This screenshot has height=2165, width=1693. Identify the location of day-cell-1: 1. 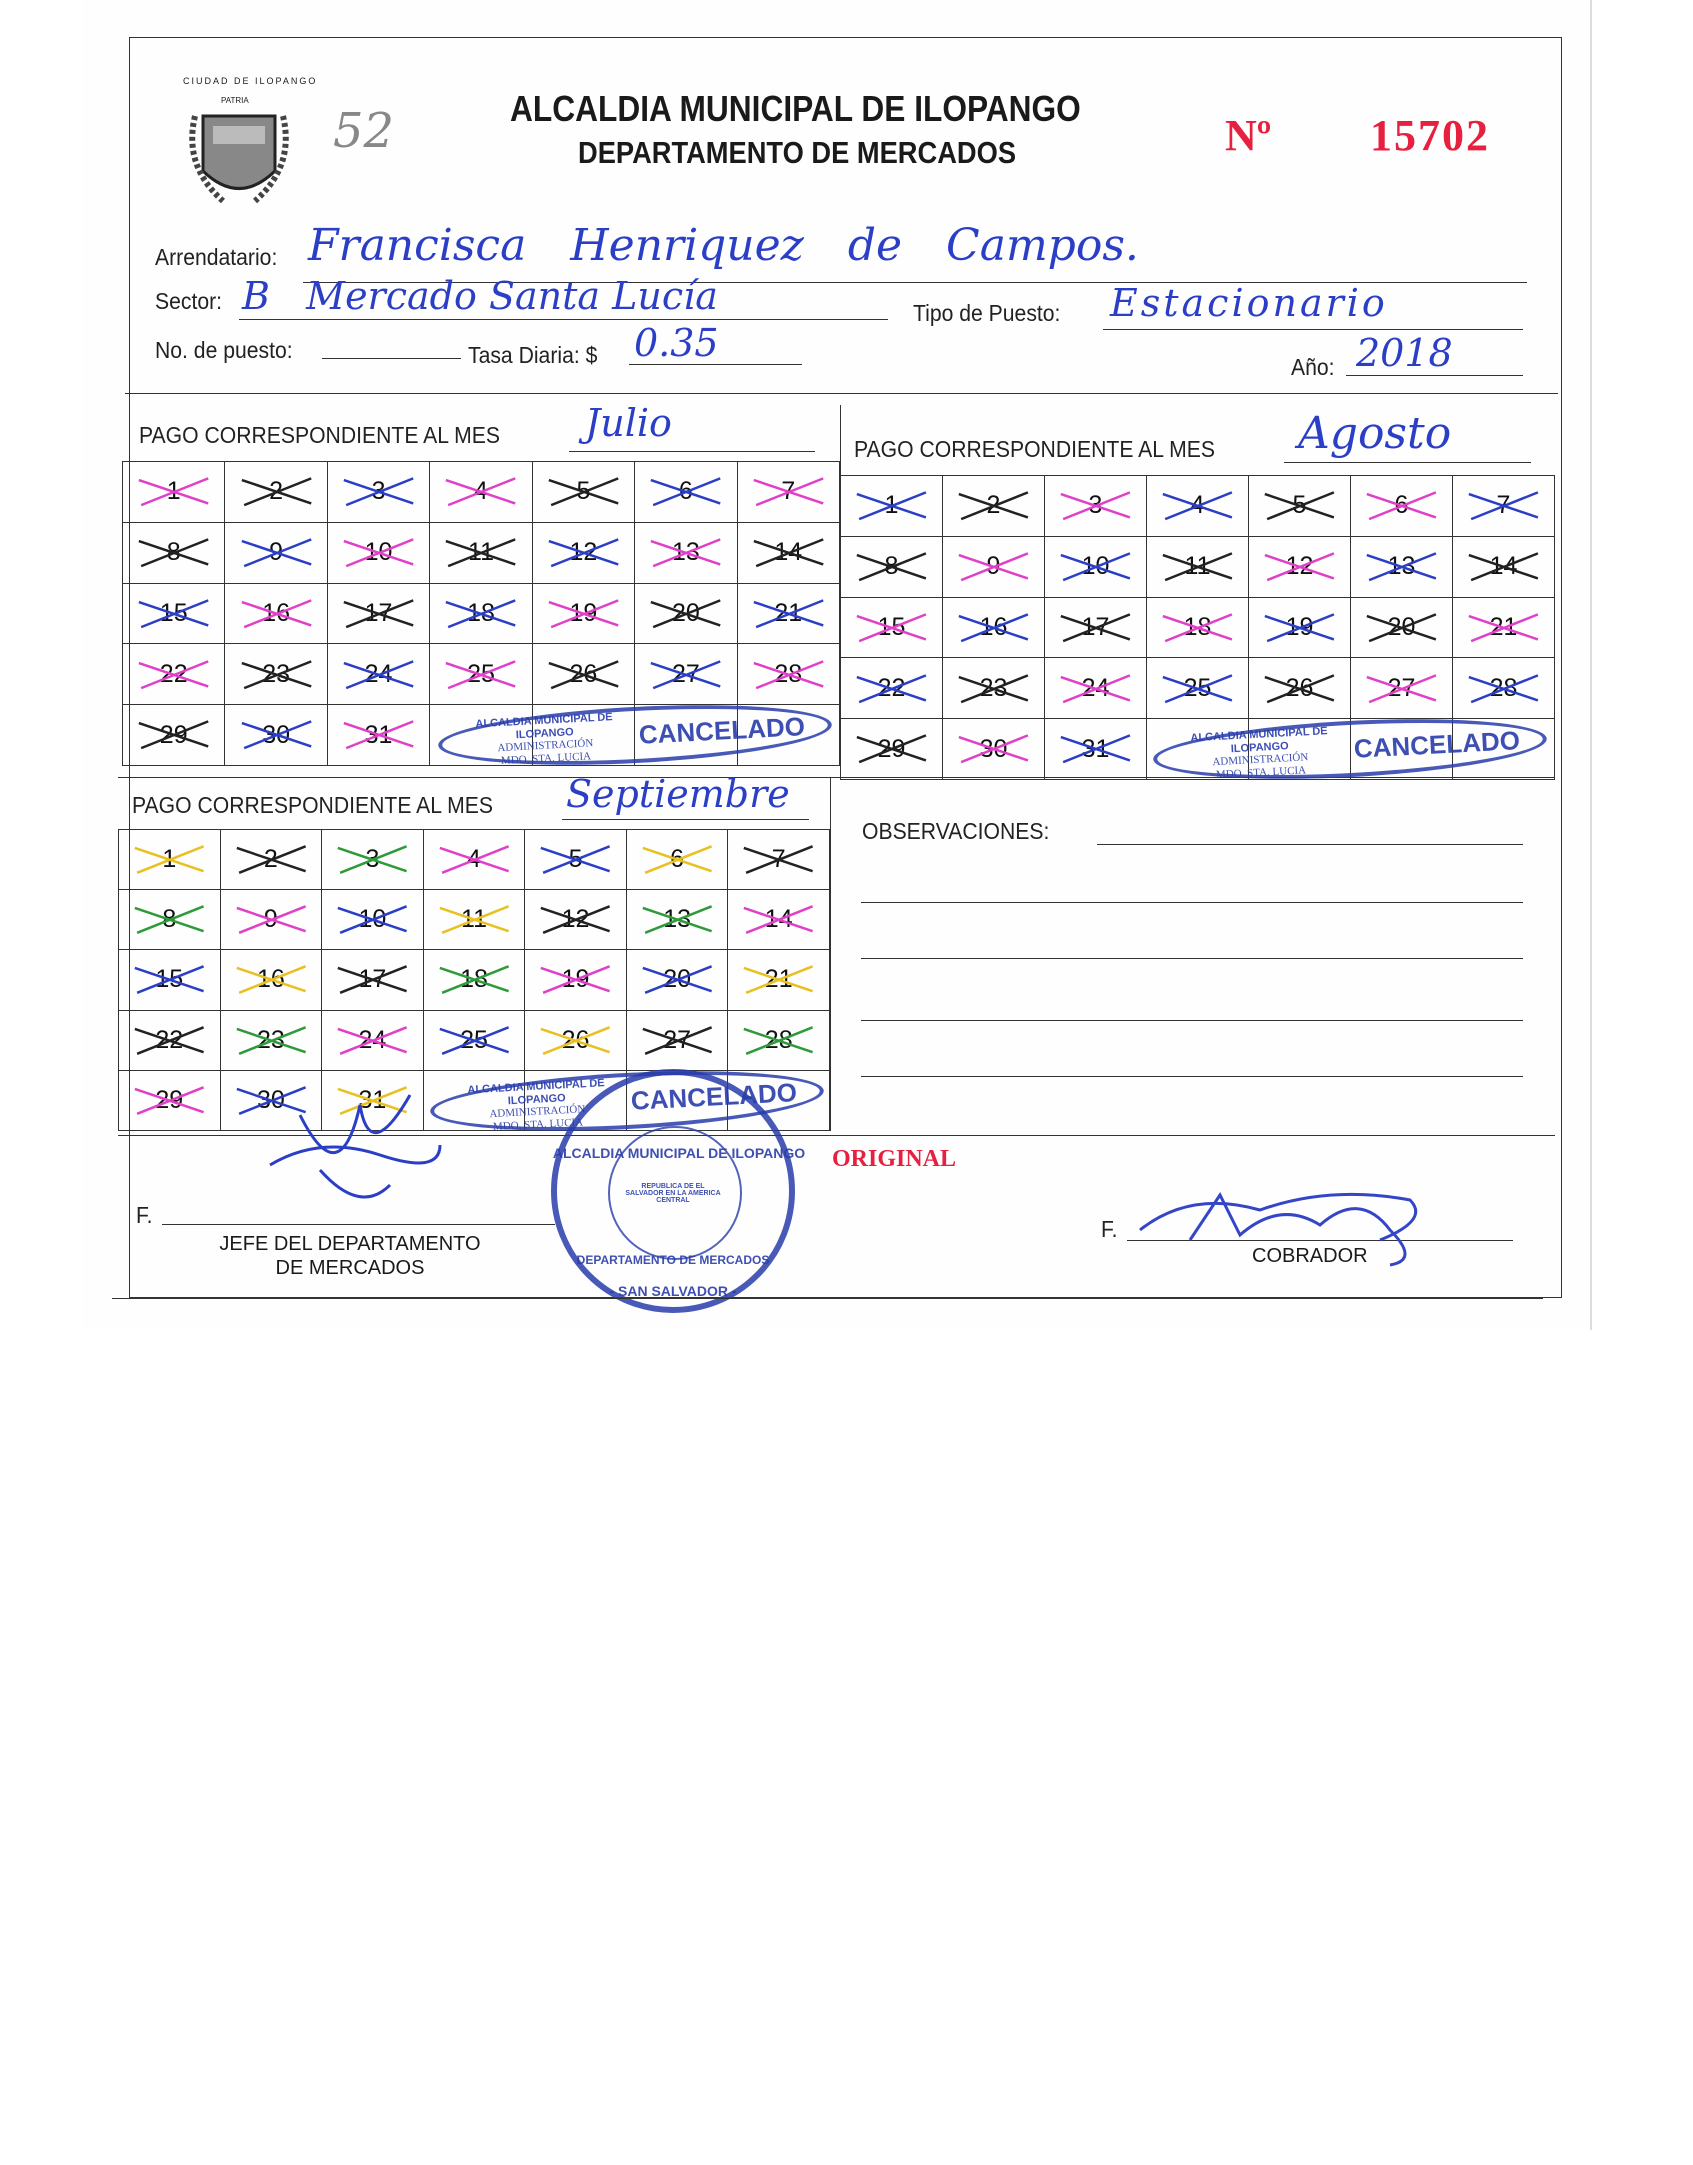
(170, 860).